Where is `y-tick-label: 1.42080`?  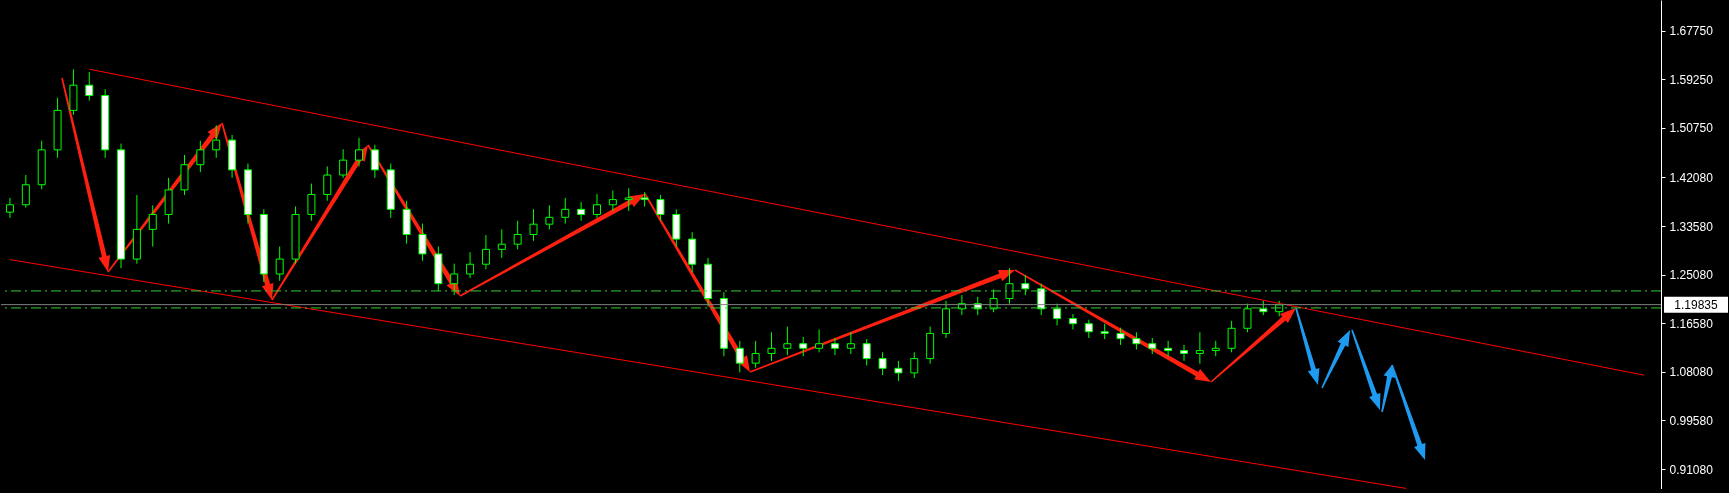 y-tick-label: 1.42080 is located at coordinates (1691, 177).